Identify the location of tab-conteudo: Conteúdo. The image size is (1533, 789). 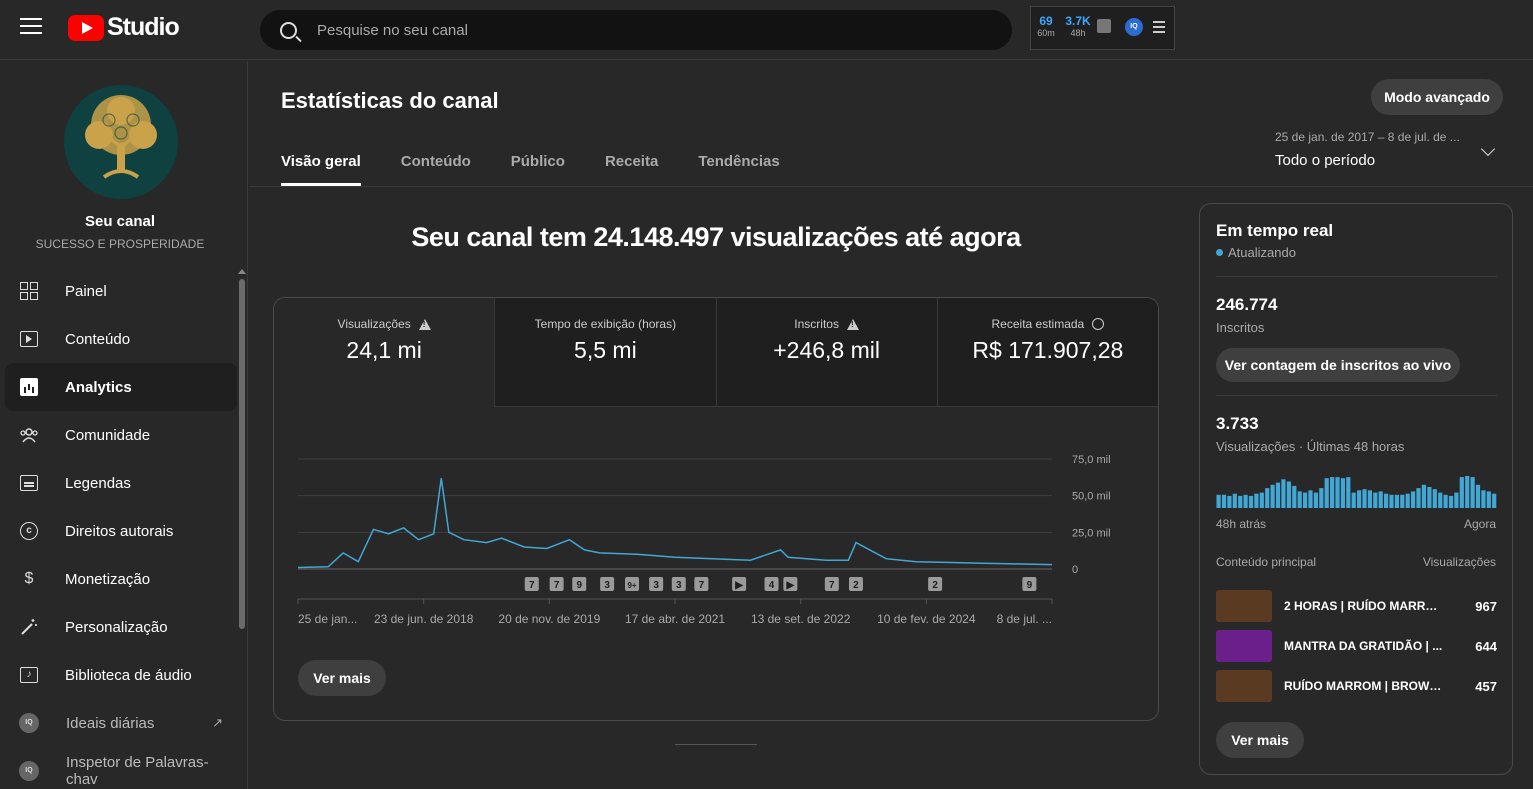
(435, 161).